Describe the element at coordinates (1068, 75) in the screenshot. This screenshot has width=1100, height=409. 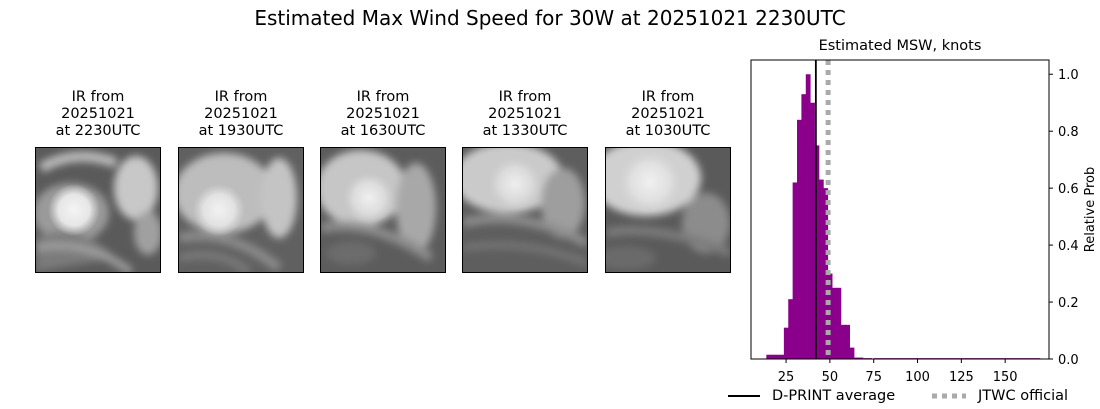
I see `y-tick-label: 1.0` at that location.